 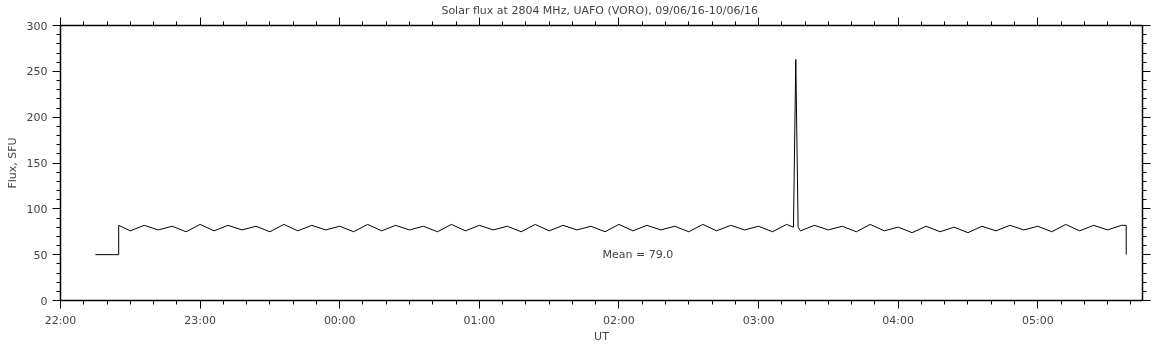 What do you see at coordinates (12, 163) in the screenshot?
I see `y-axis-title: Flux, SFU` at bounding box center [12, 163].